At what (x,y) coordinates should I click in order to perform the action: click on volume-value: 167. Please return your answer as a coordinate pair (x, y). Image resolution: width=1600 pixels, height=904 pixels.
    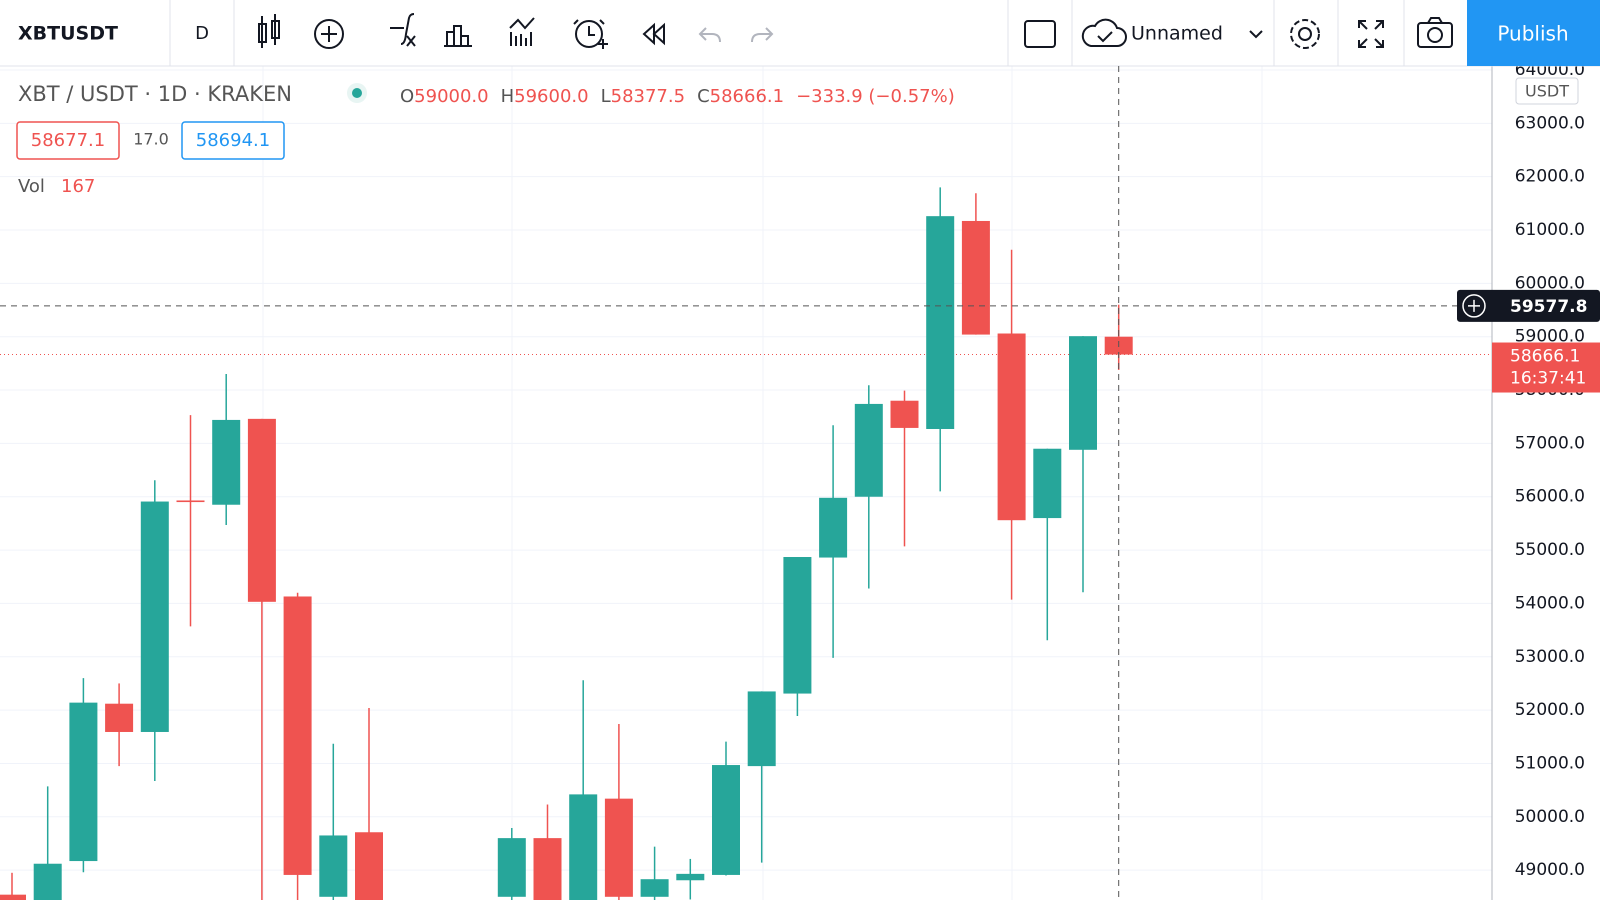
    Looking at the image, I should click on (78, 186).